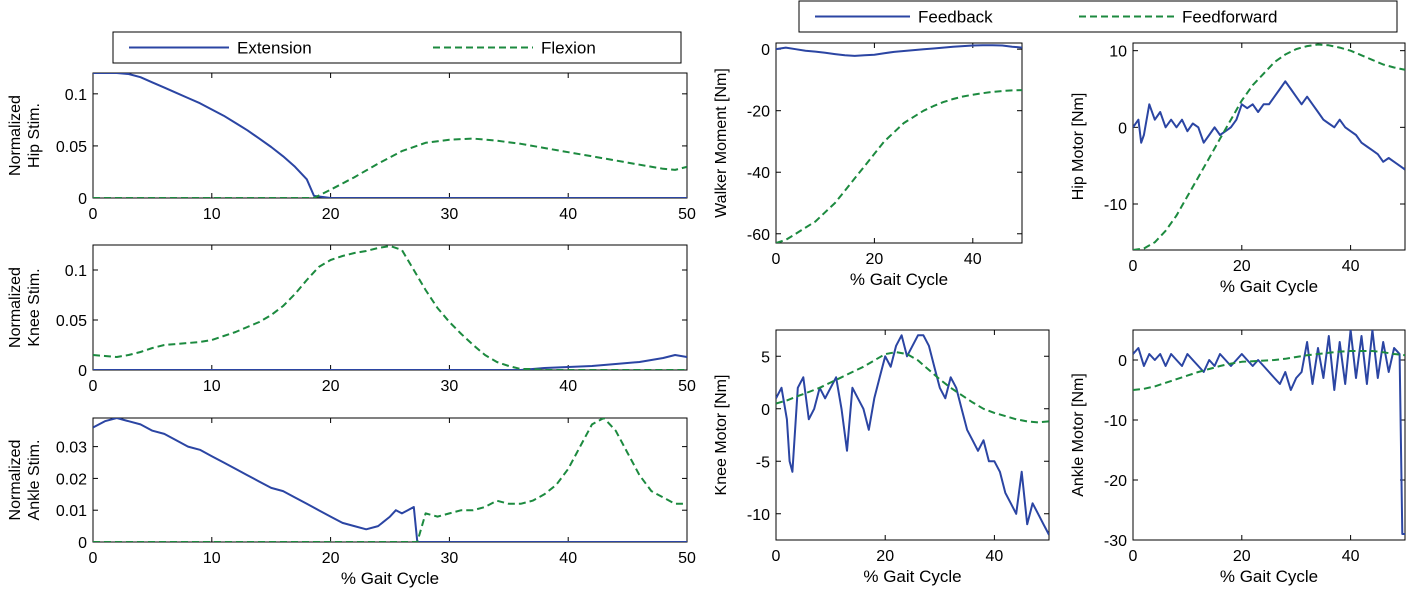 This screenshot has height=592, width=1406. I want to click on y-axis-label-walker-moment: Walker Moment [Nm], so click(721, 143).